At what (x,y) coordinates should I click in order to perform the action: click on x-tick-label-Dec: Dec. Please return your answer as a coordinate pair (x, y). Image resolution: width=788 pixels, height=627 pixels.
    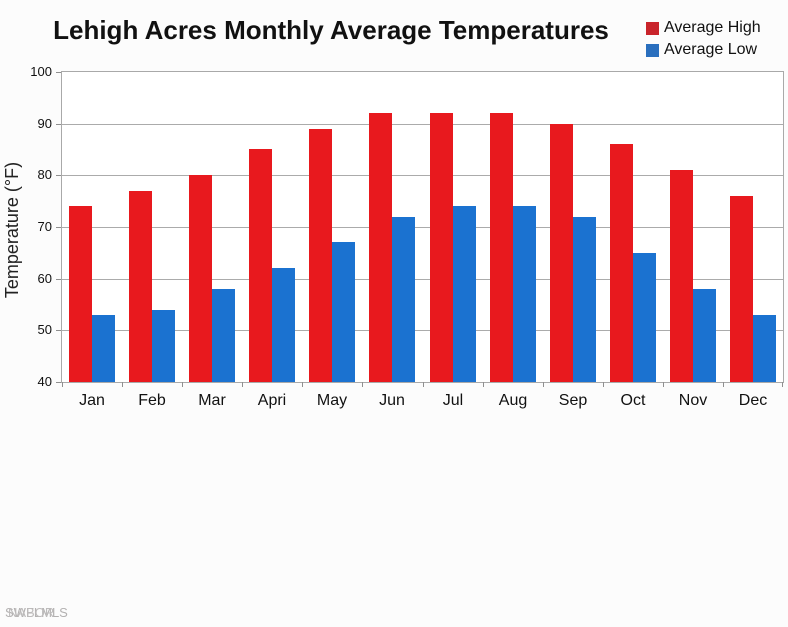
    Looking at the image, I should click on (753, 400).